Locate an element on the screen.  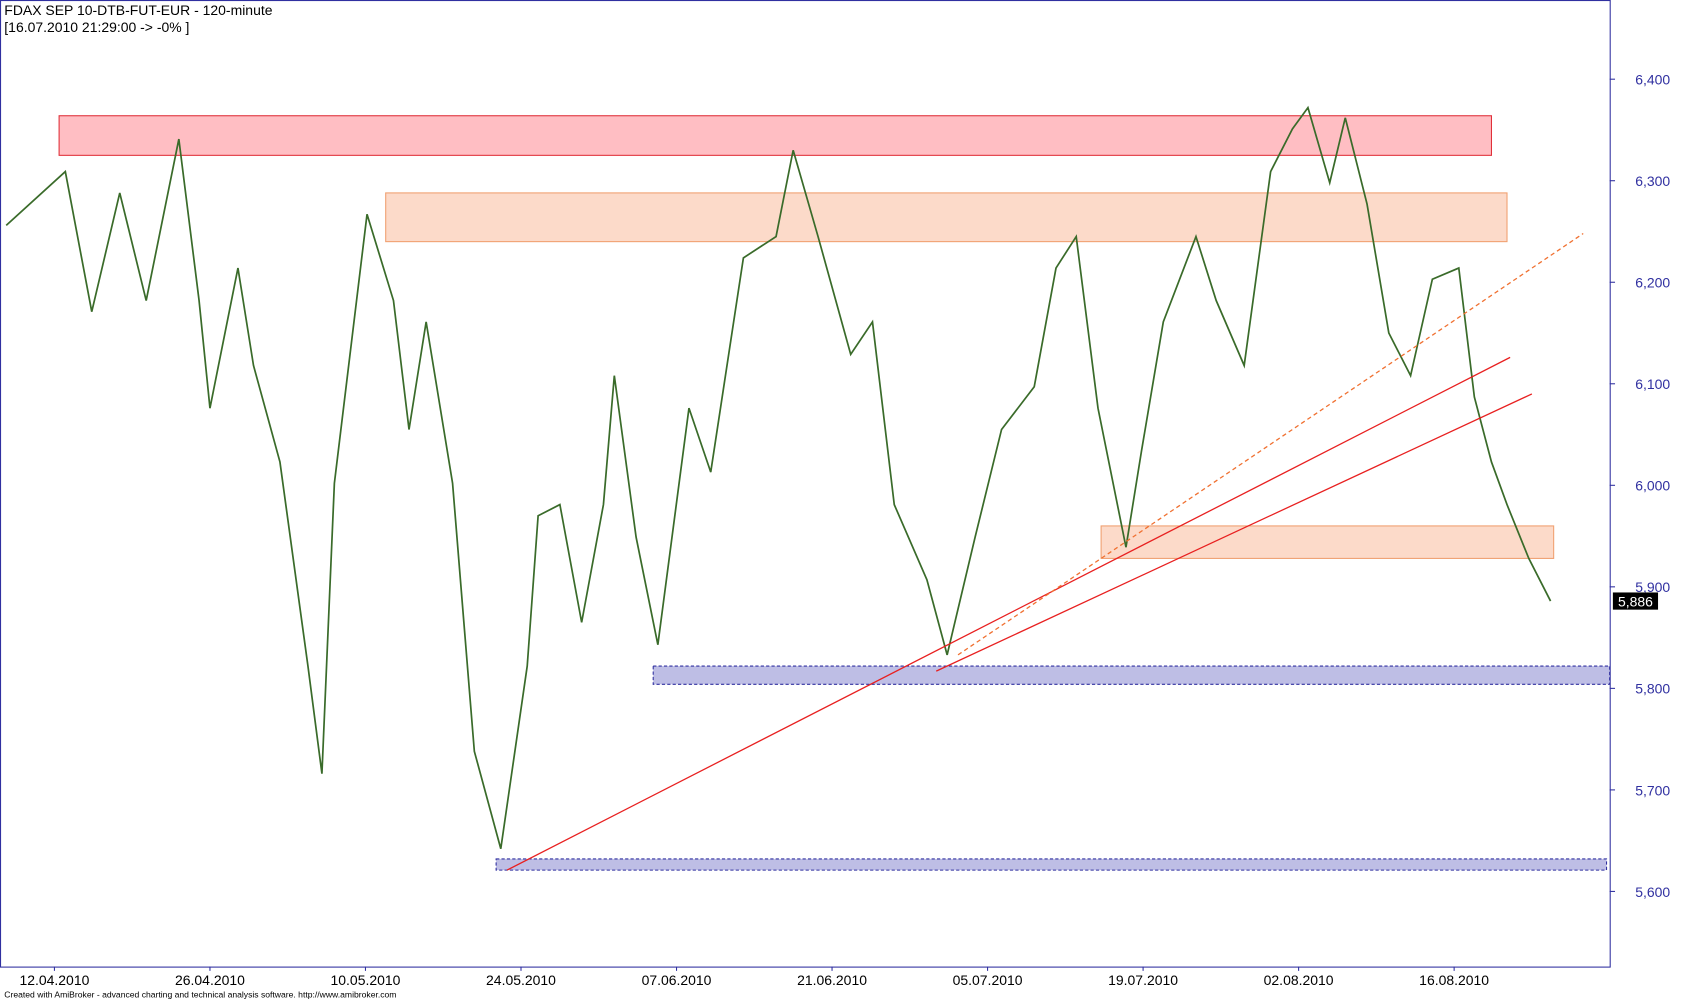
x-tick-label: 26.04.2010 is located at coordinates (210, 980).